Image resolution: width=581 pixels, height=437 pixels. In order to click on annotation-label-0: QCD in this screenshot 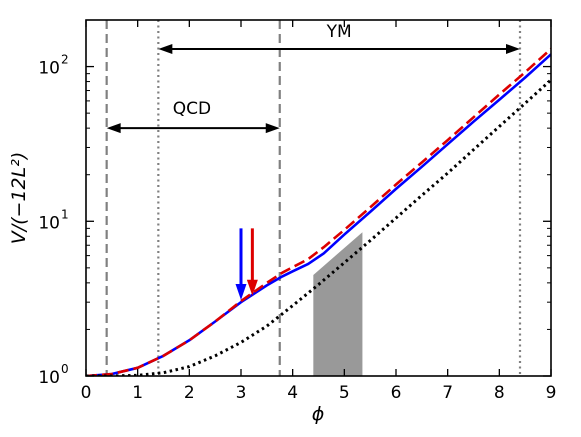, I will do `click(192, 109)`.